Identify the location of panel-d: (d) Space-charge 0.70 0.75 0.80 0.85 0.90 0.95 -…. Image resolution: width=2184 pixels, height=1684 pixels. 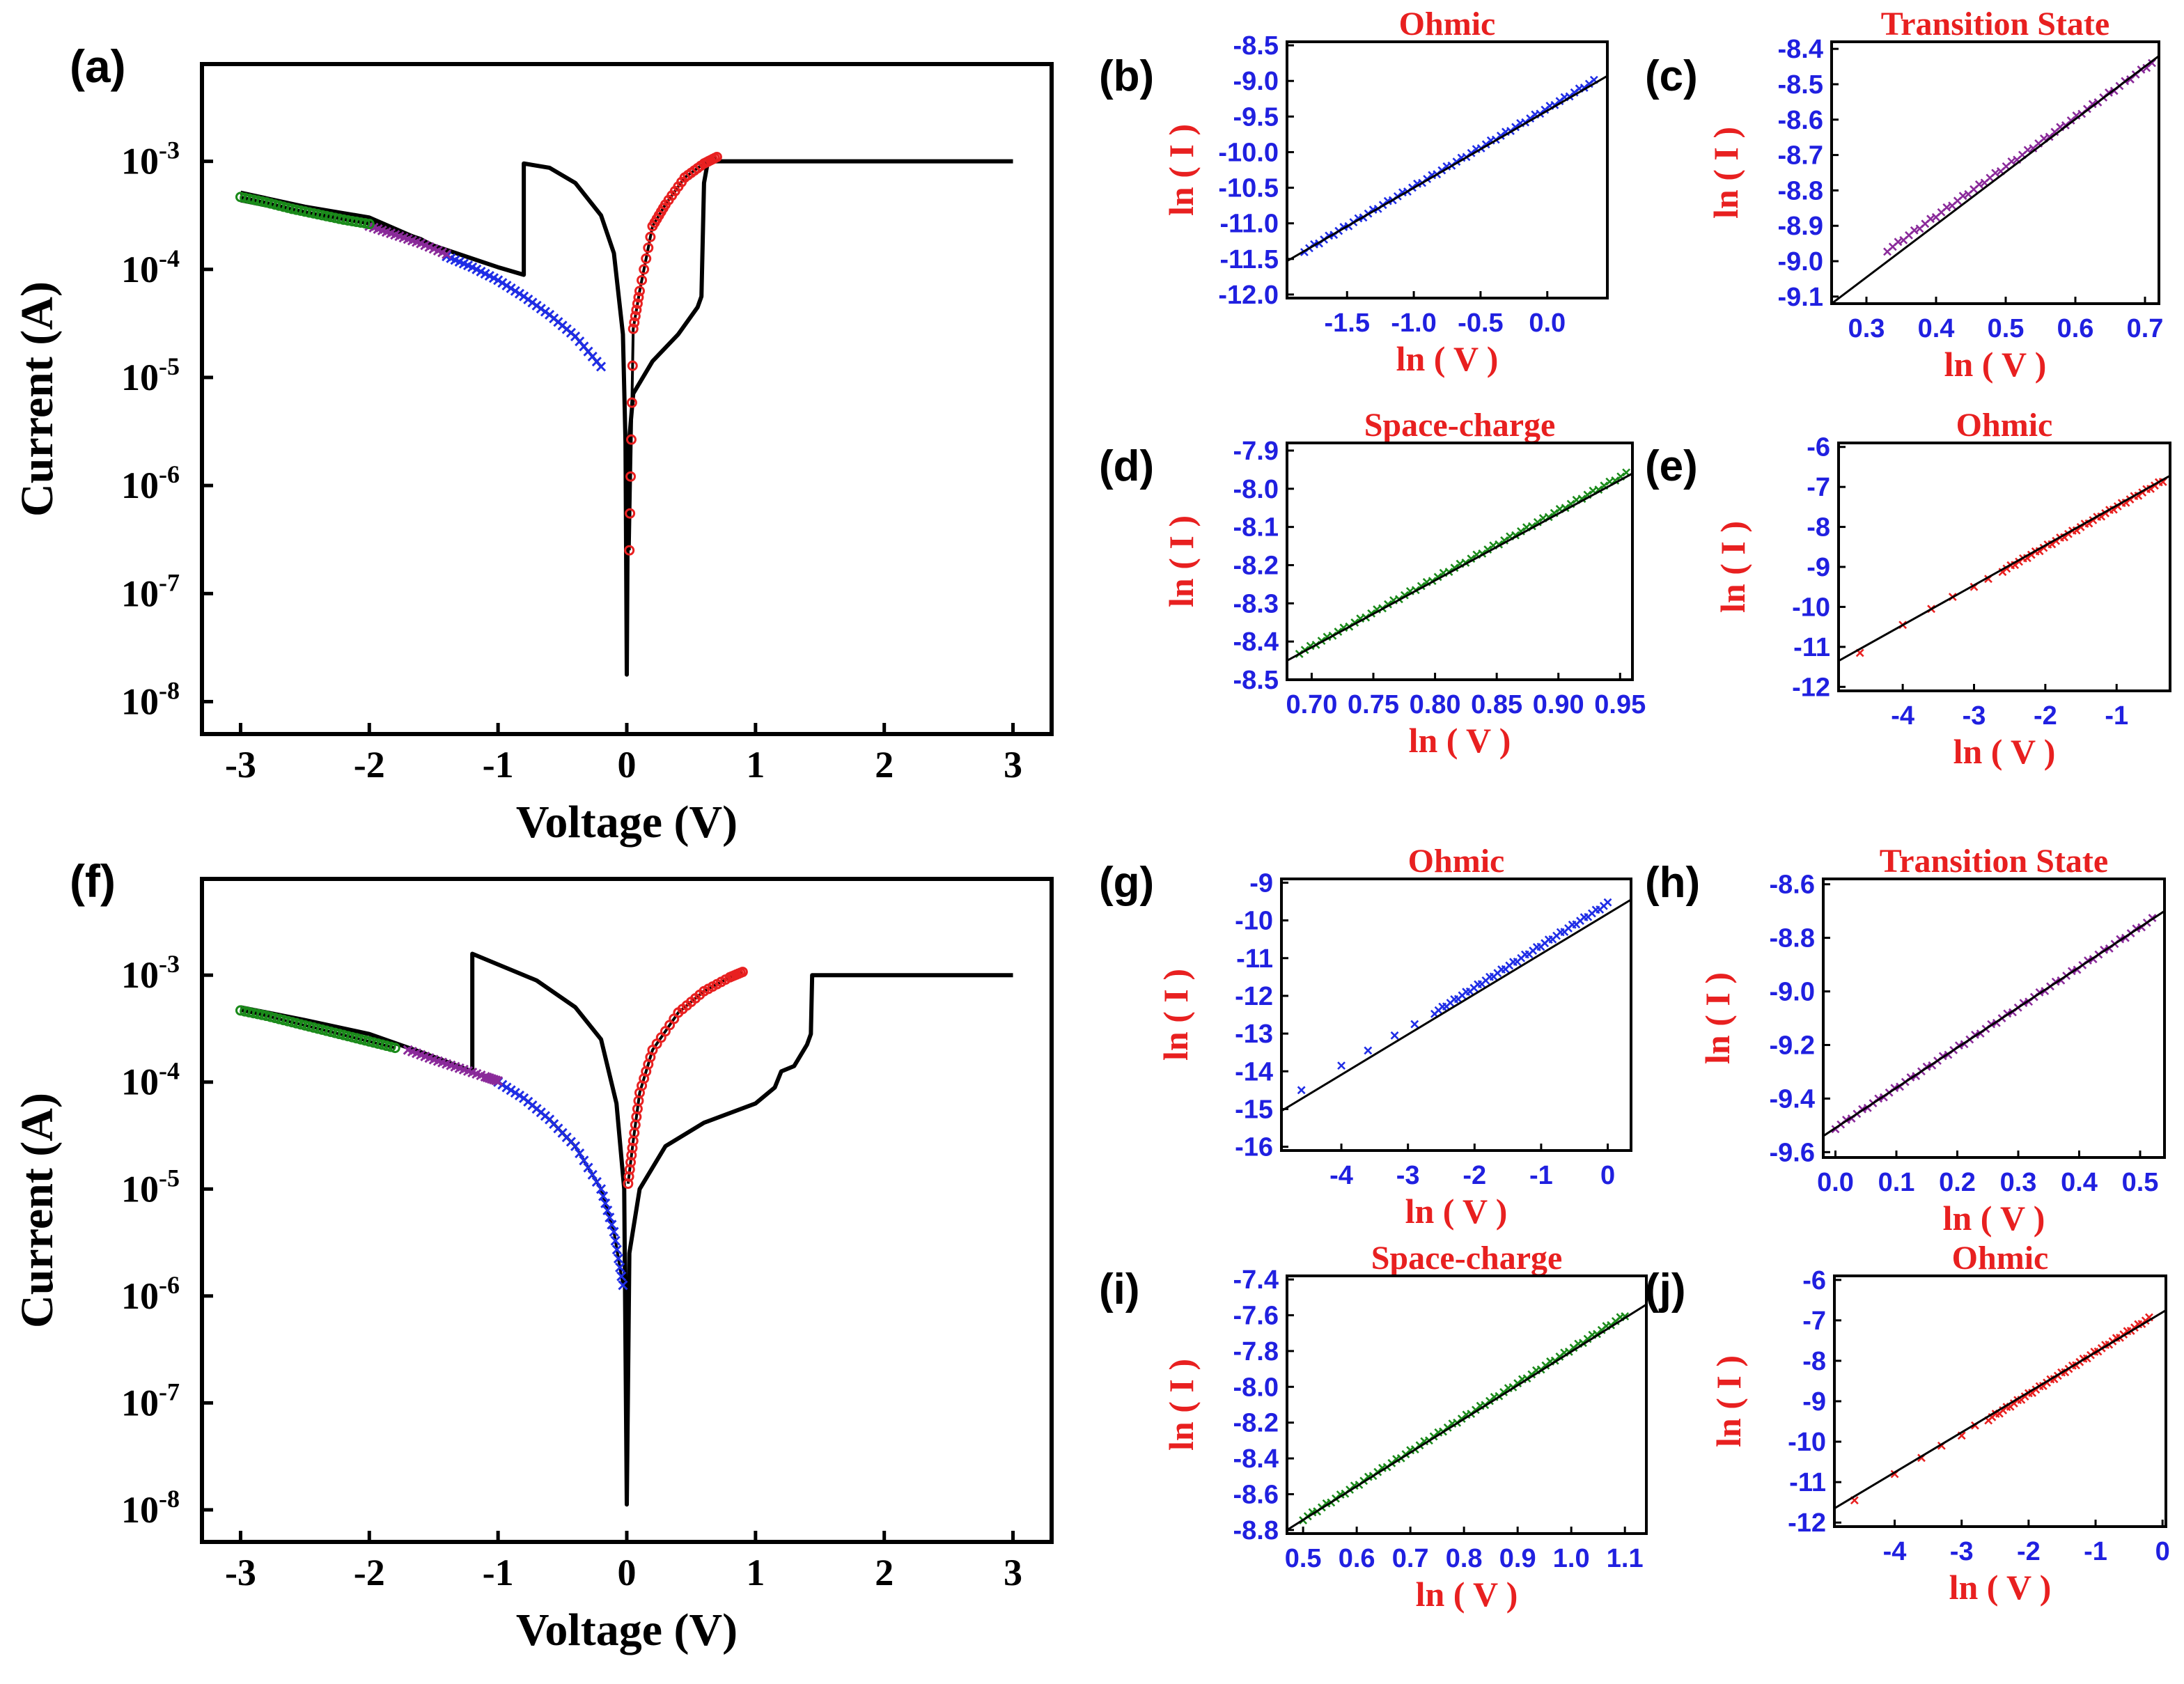
(1372, 584).